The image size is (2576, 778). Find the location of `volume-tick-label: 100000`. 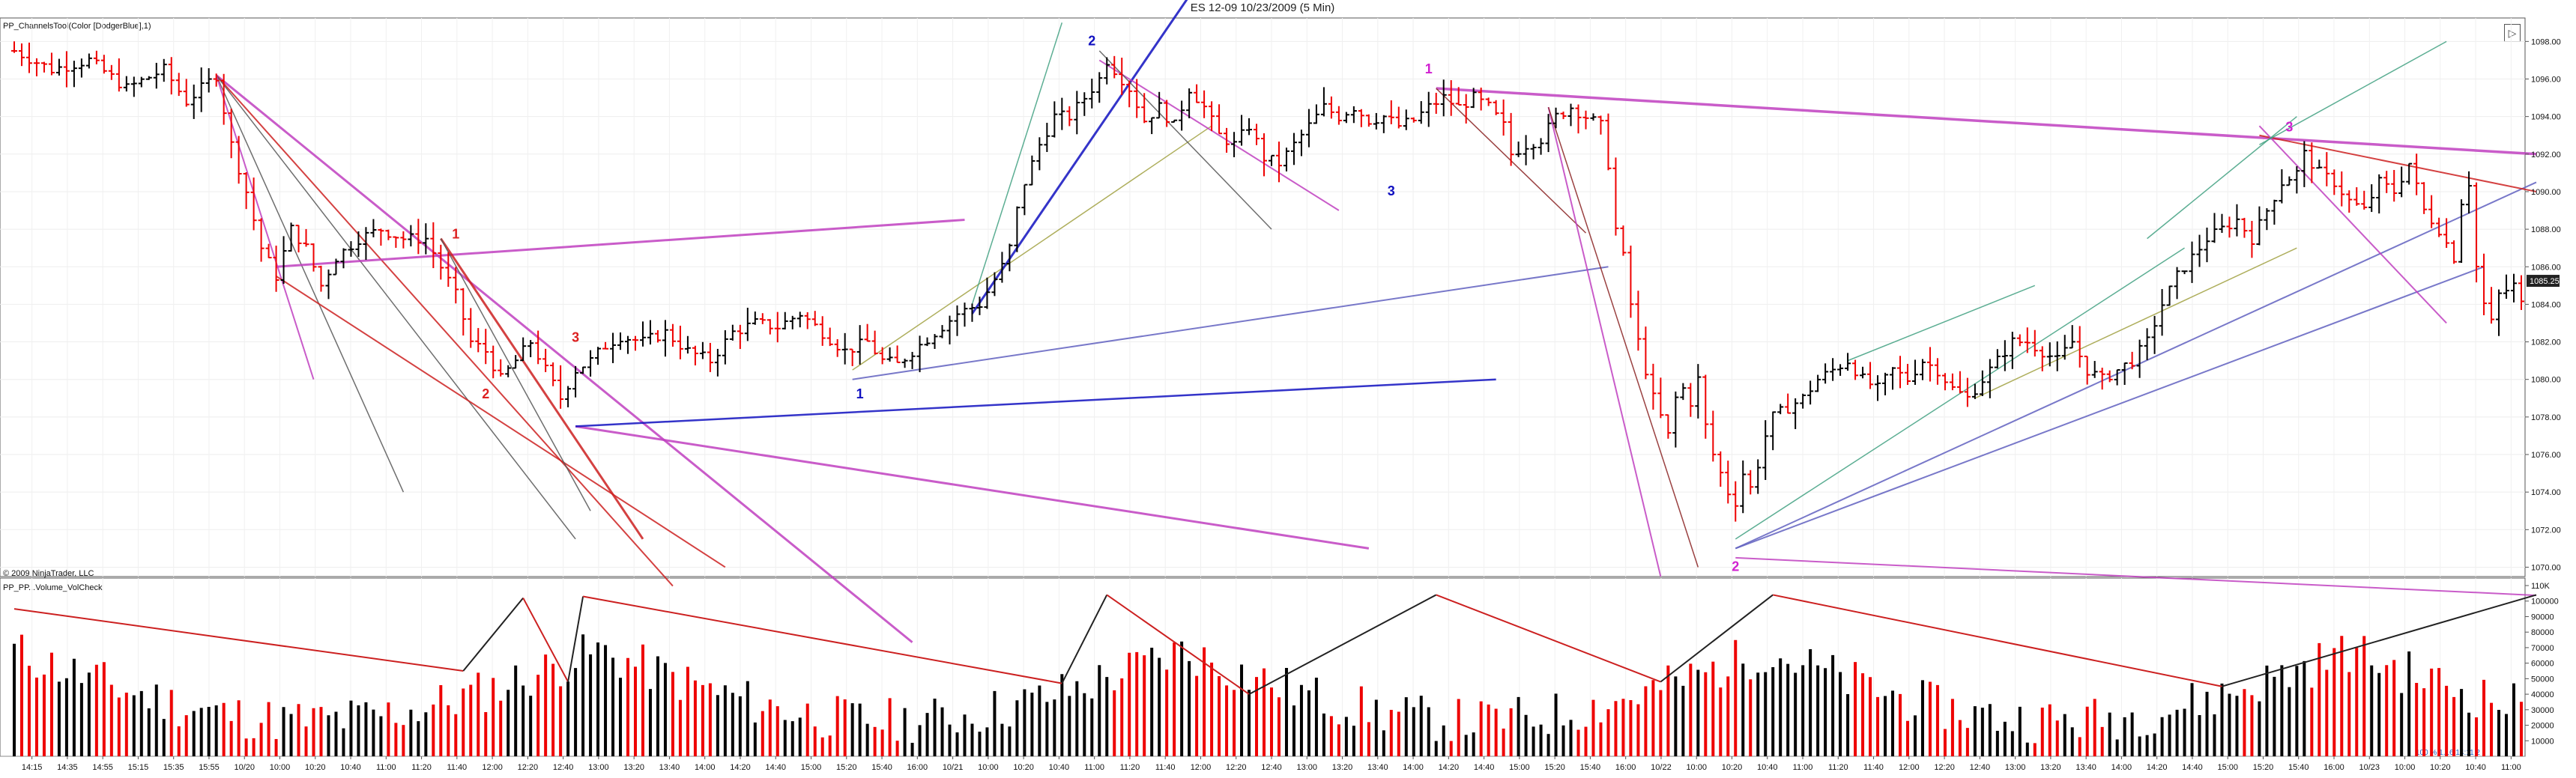

volume-tick-label: 100000 is located at coordinates (2545, 602).